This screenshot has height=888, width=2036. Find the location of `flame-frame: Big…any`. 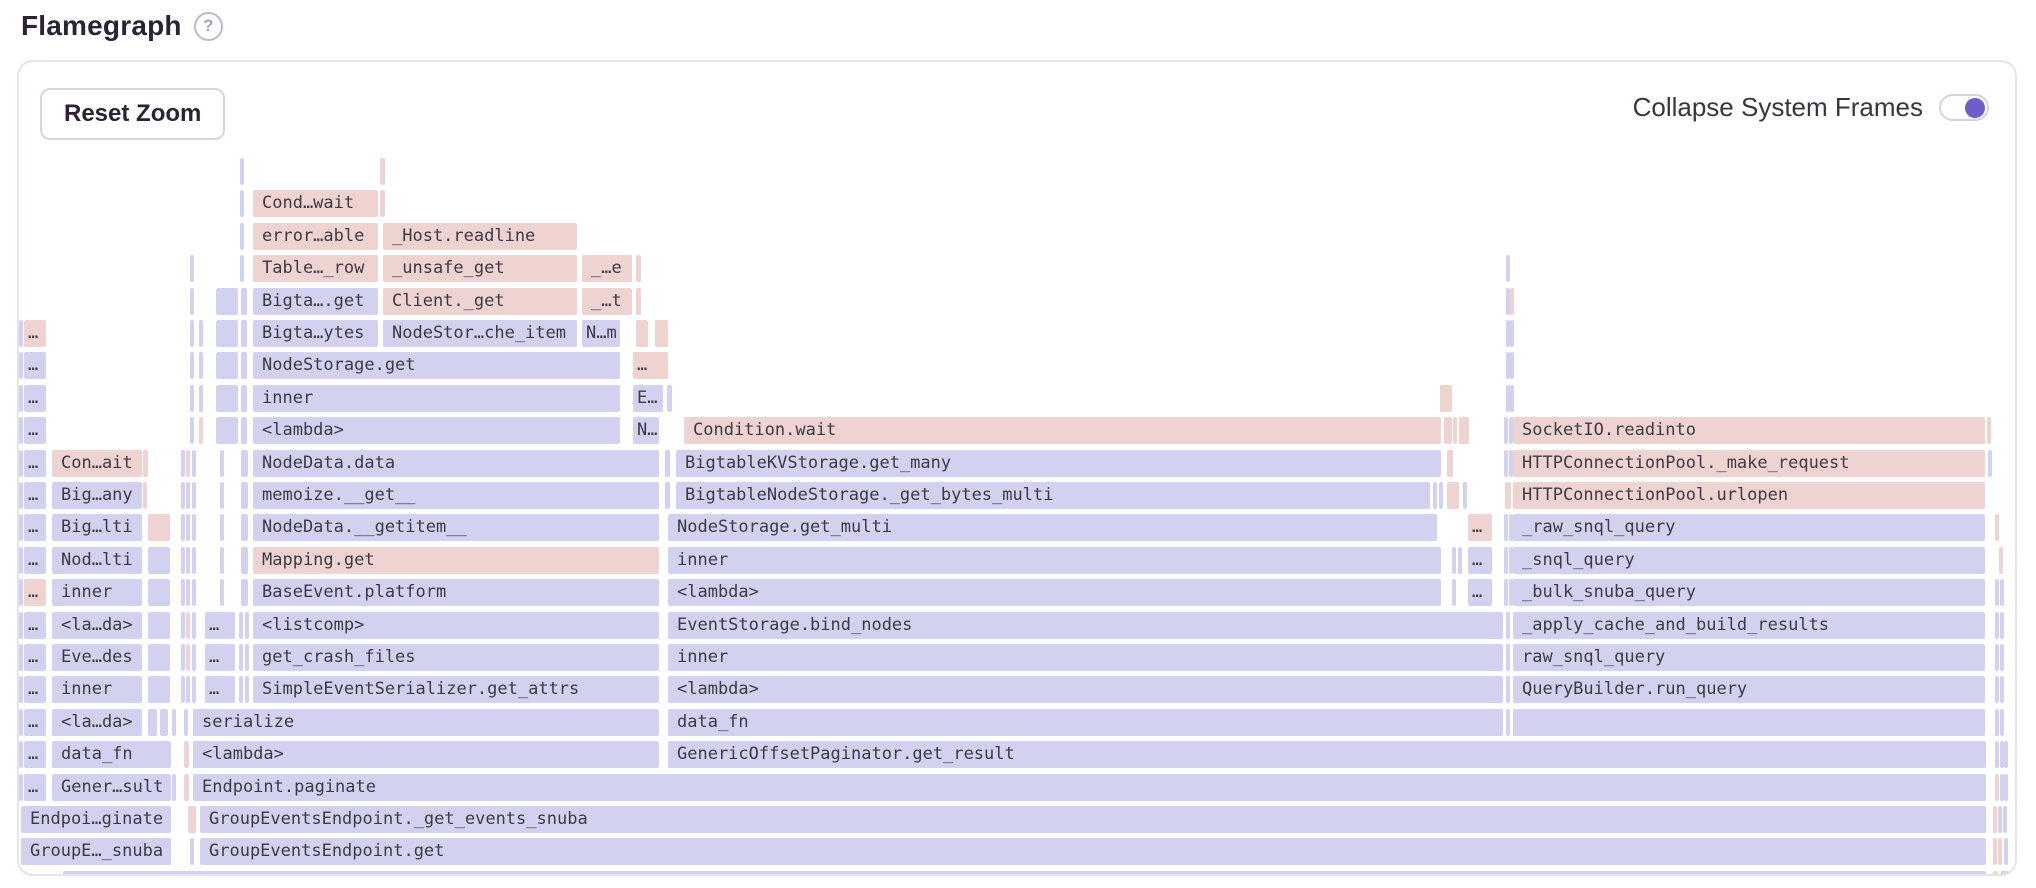

flame-frame: Big…any is located at coordinates (97, 495).